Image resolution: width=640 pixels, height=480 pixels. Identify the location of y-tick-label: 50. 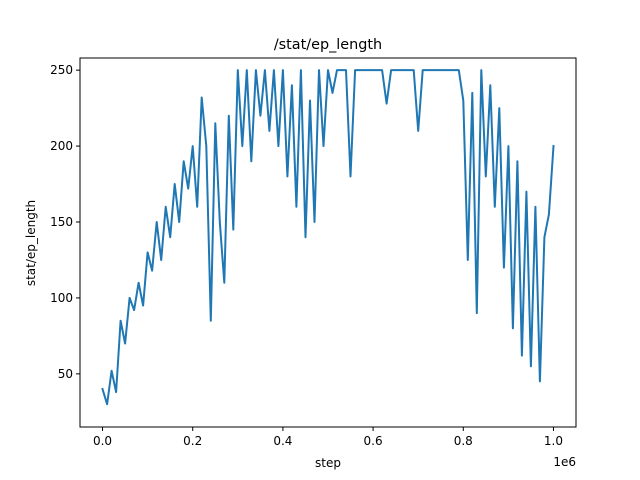
(65, 374).